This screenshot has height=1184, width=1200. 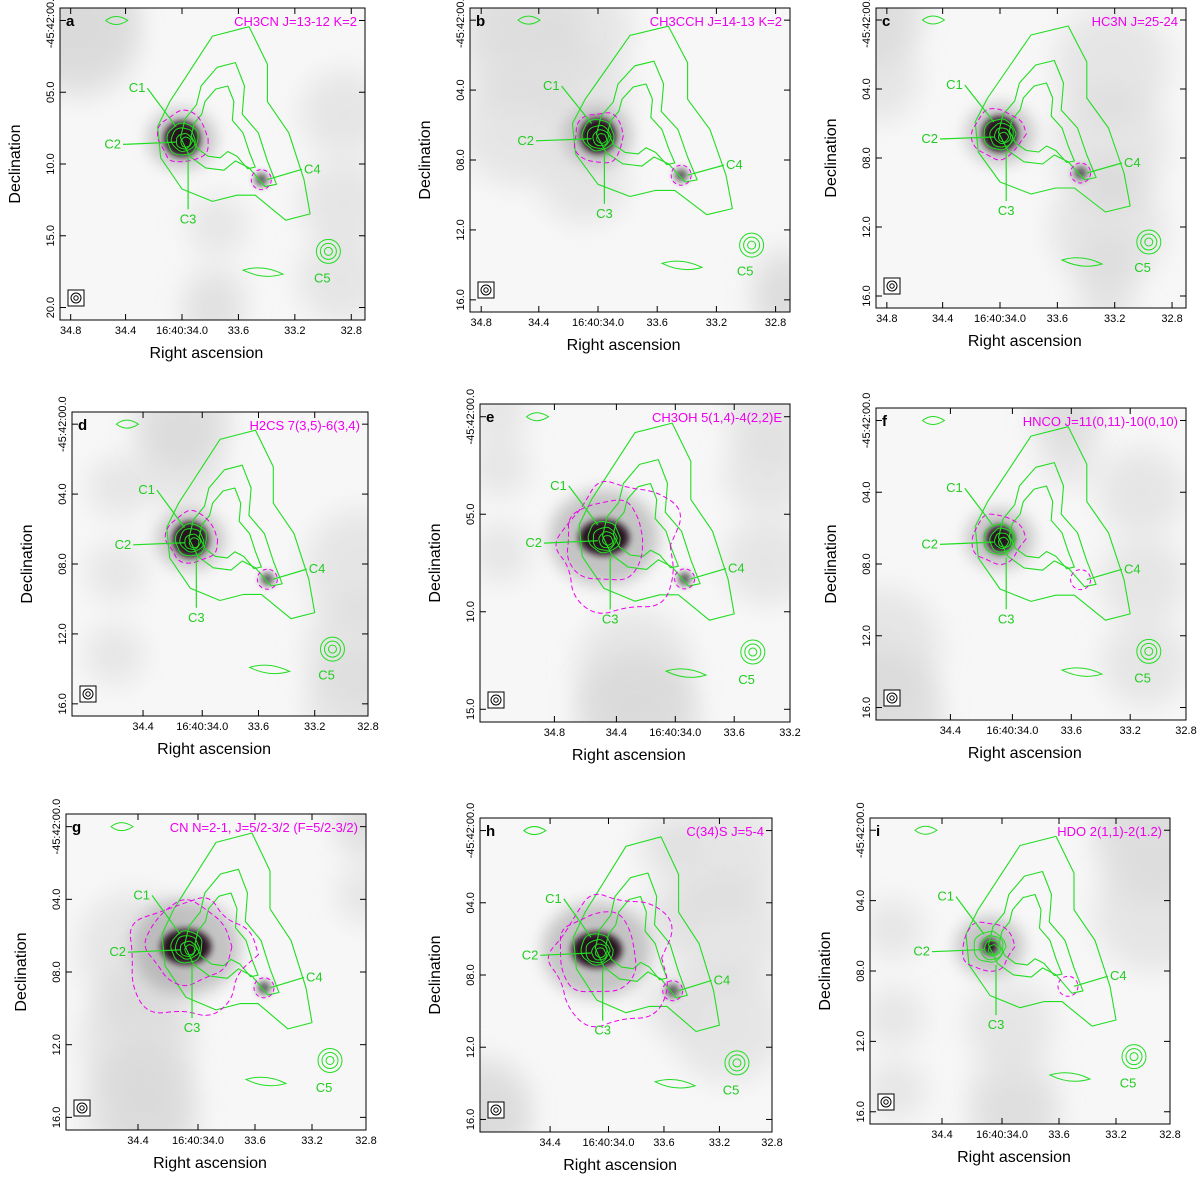 What do you see at coordinates (933, 420) in the screenshot?
I see `edge-contour` at bounding box center [933, 420].